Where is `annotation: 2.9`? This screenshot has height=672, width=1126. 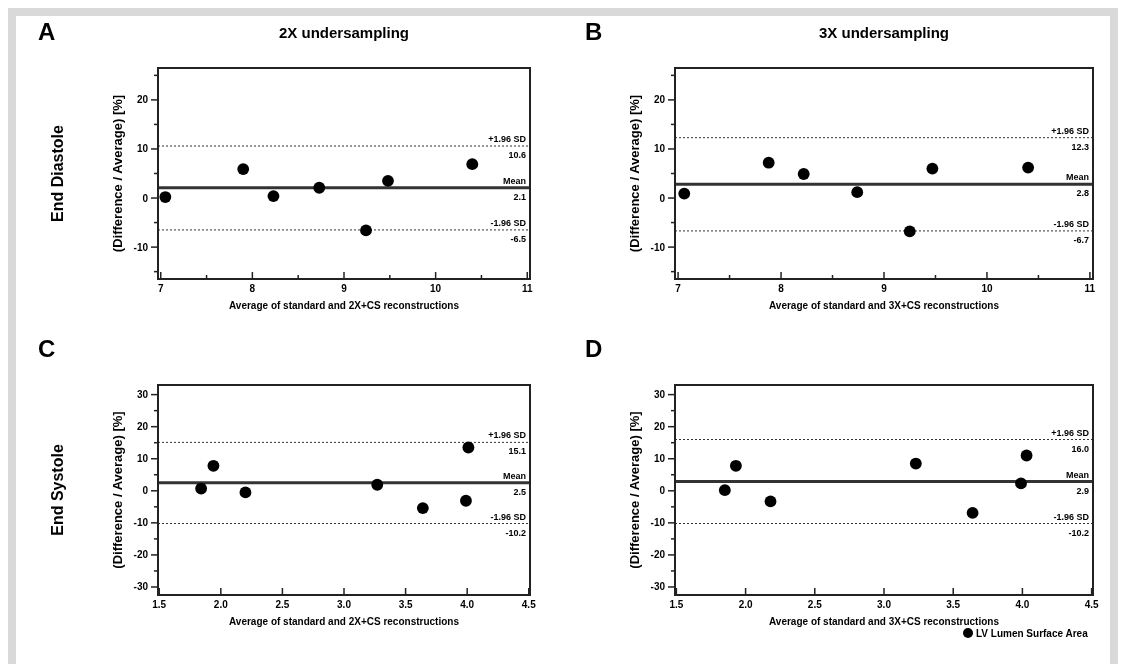 annotation: 2.9 is located at coordinates (1082, 490).